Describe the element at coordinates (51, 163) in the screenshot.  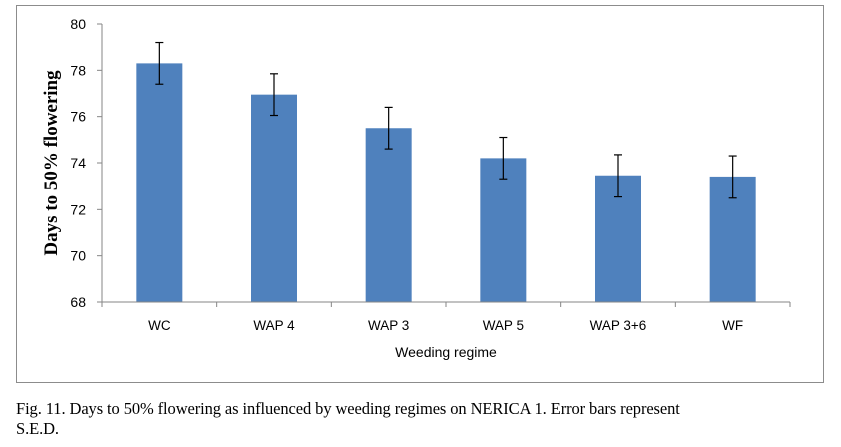
I see `y-axis-title: Days to 50% flowering` at that location.